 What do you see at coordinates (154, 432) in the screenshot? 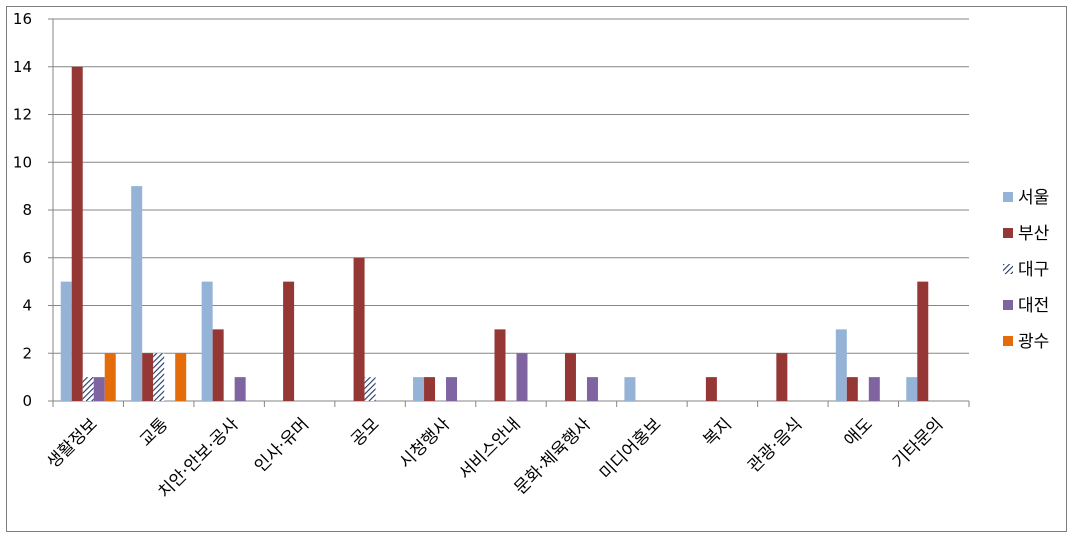
I see `x-tick-label: 교통` at bounding box center [154, 432].